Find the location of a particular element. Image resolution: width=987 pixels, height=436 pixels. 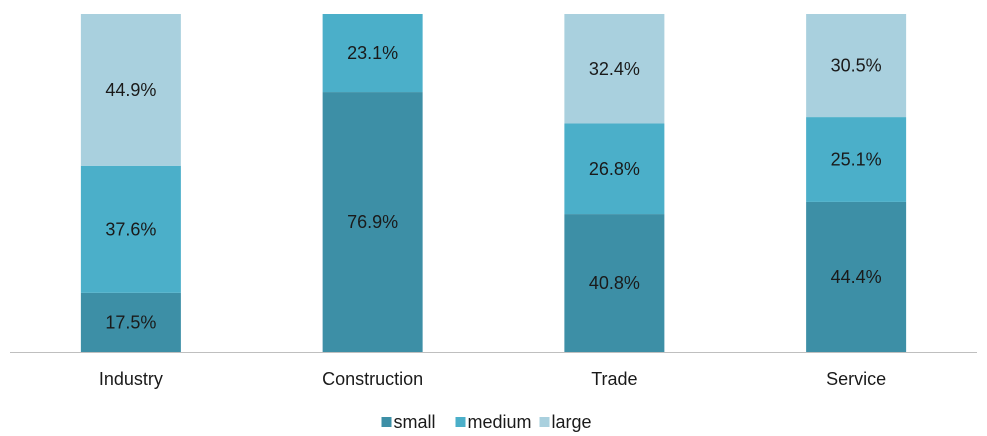

value-label-construction-medium: 23.1% is located at coordinates (372, 53).